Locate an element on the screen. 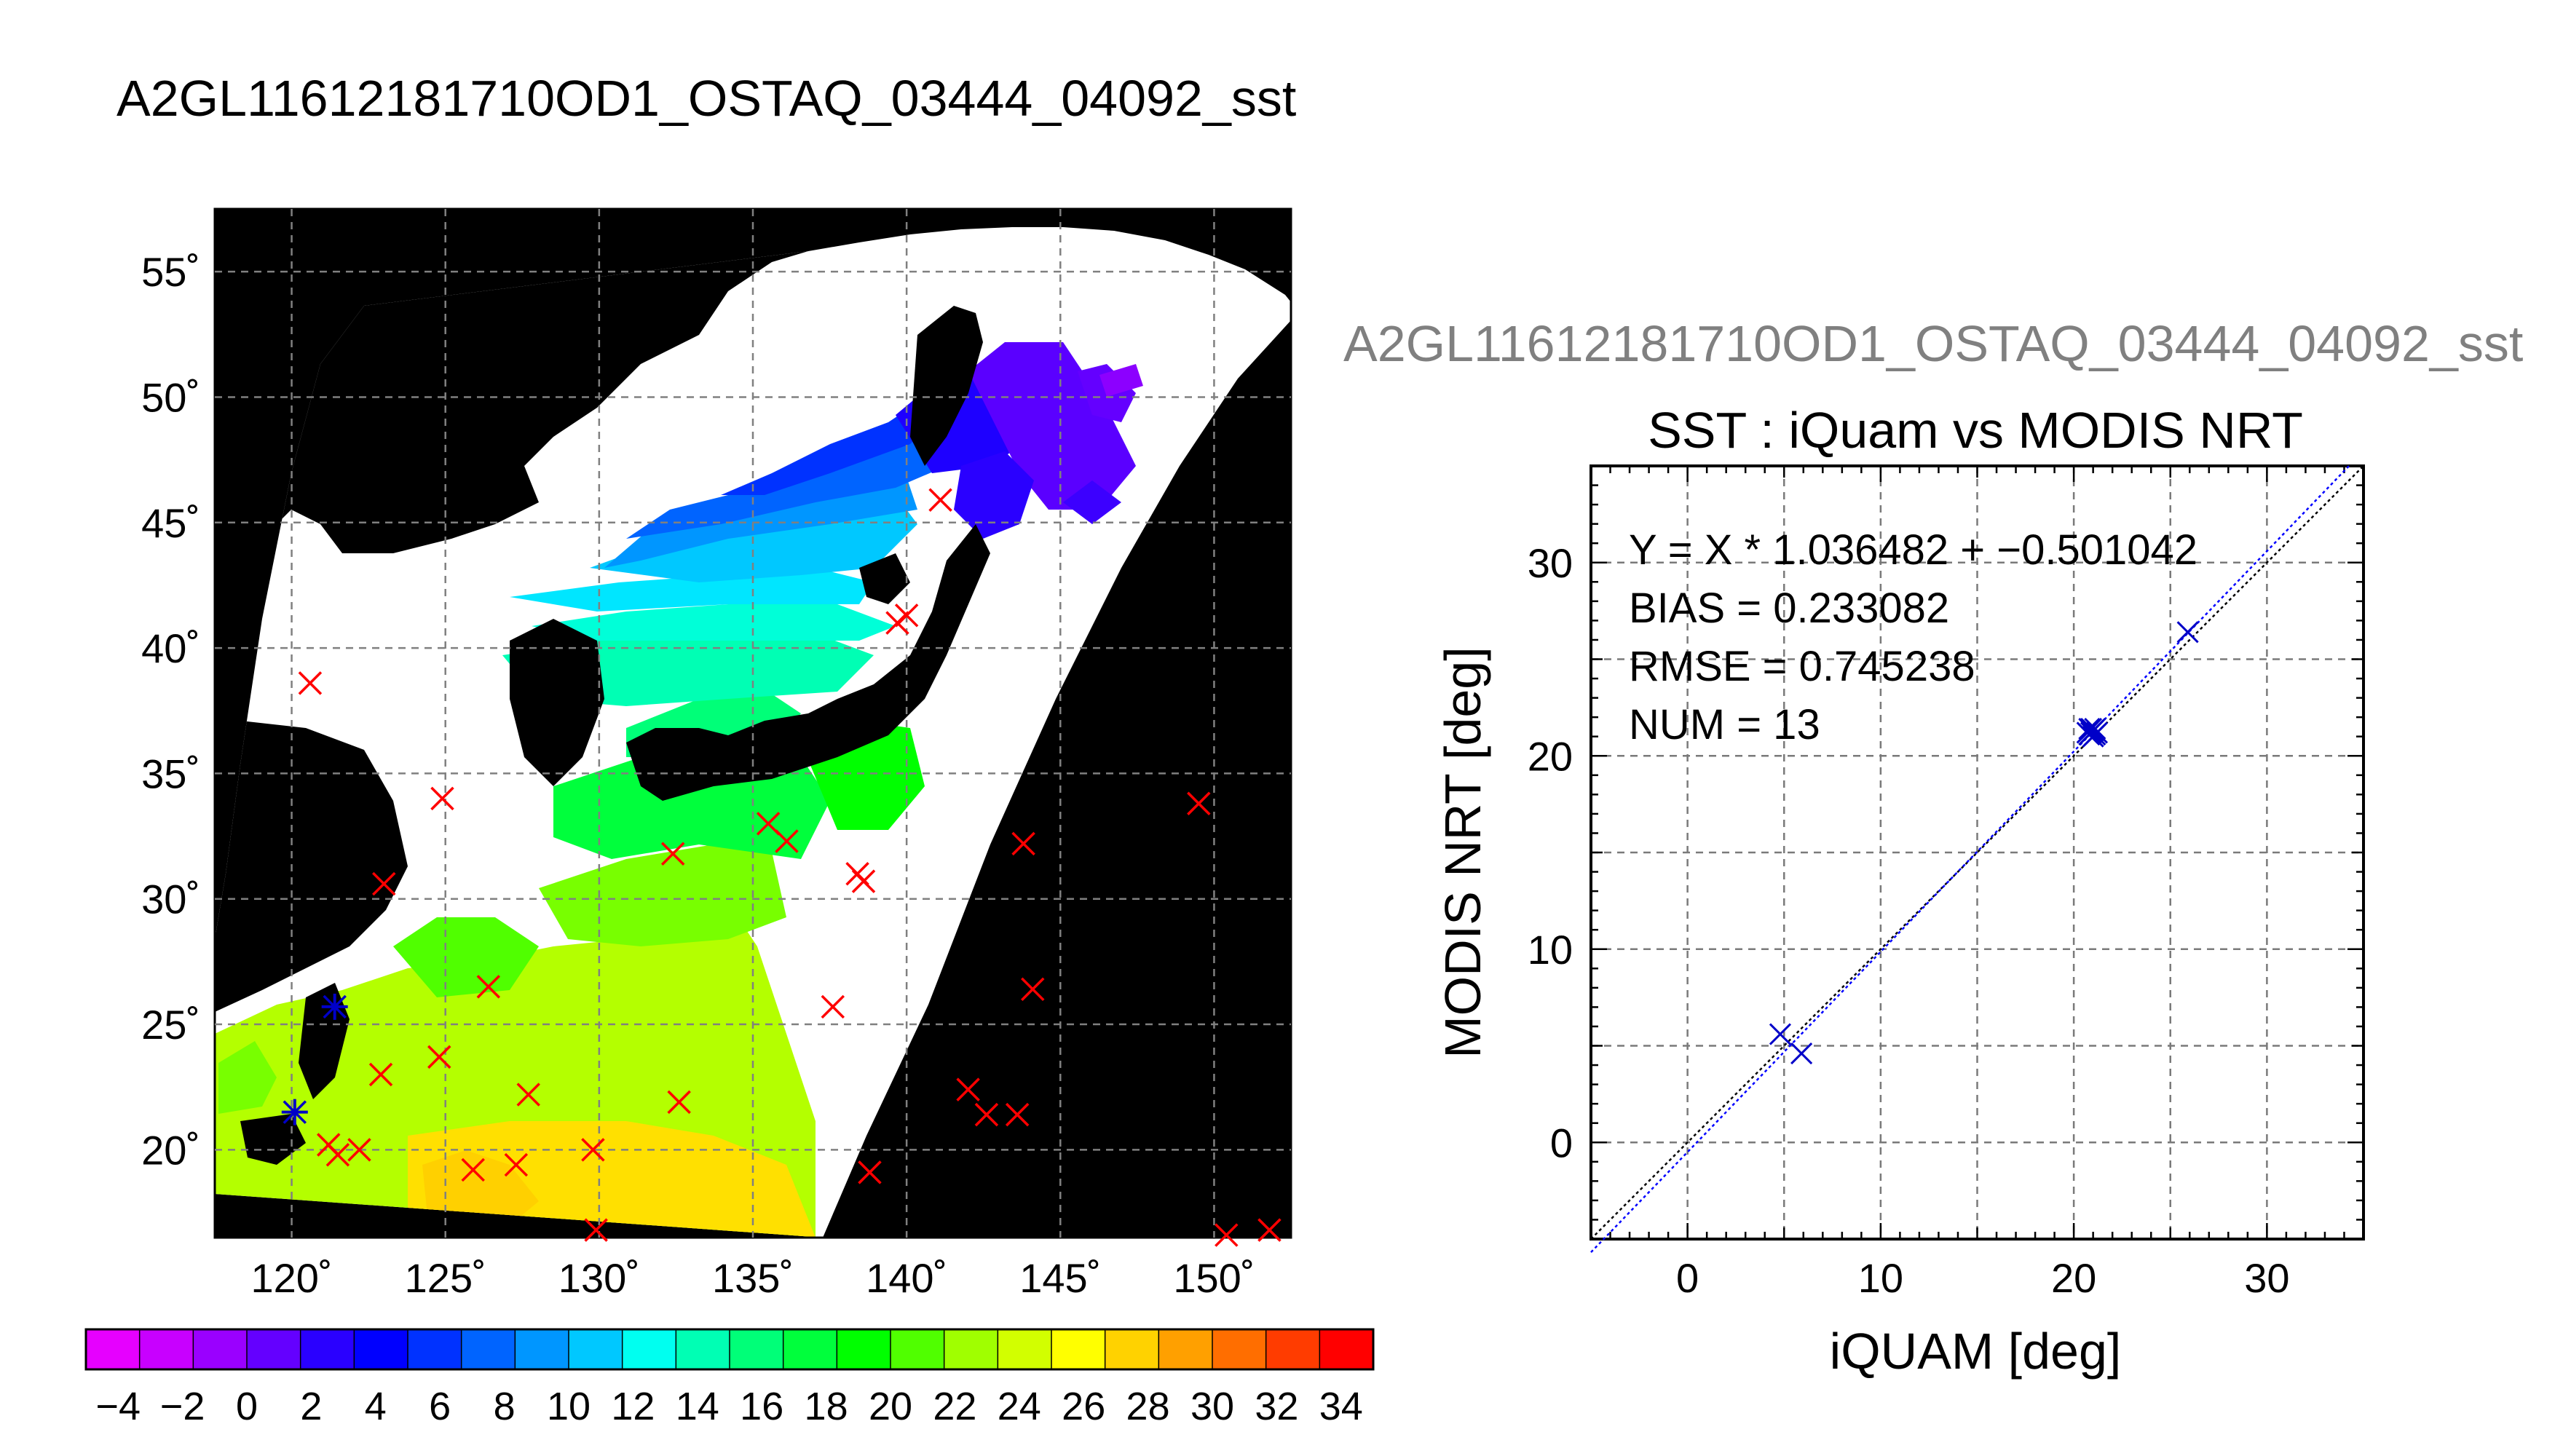 This screenshot has height=1456, width=2555. colorbar-tick-label: 16 is located at coordinates (761, 1406).